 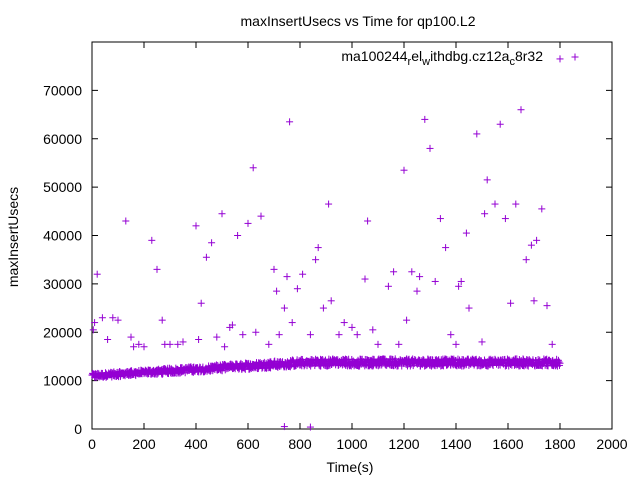 What do you see at coordinates (248, 444) in the screenshot?
I see `x-tick-label: 600` at bounding box center [248, 444].